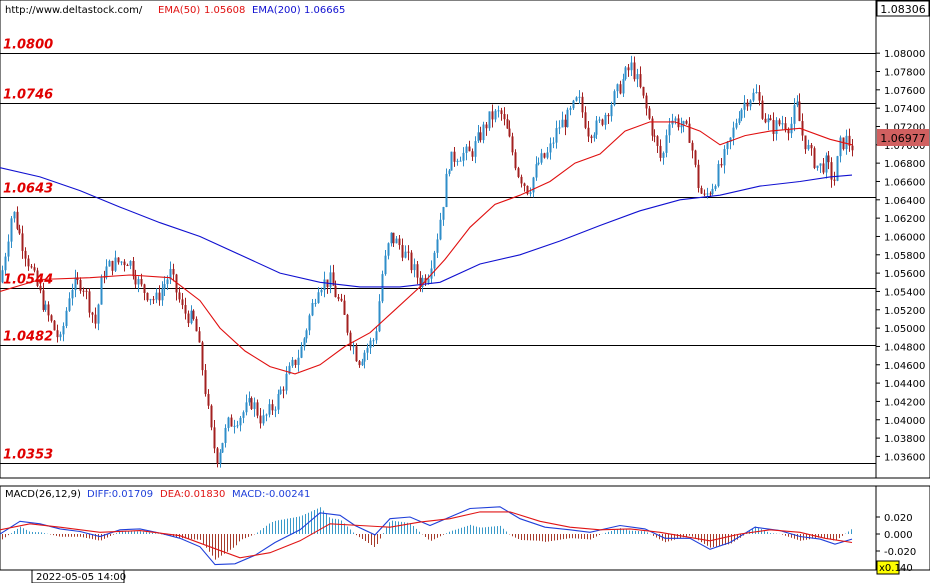  What do you see at coordinates (179, 10) in the screenshot?
I see `ema-fast-label: EMA(50)` at bounding box center [179, 10].